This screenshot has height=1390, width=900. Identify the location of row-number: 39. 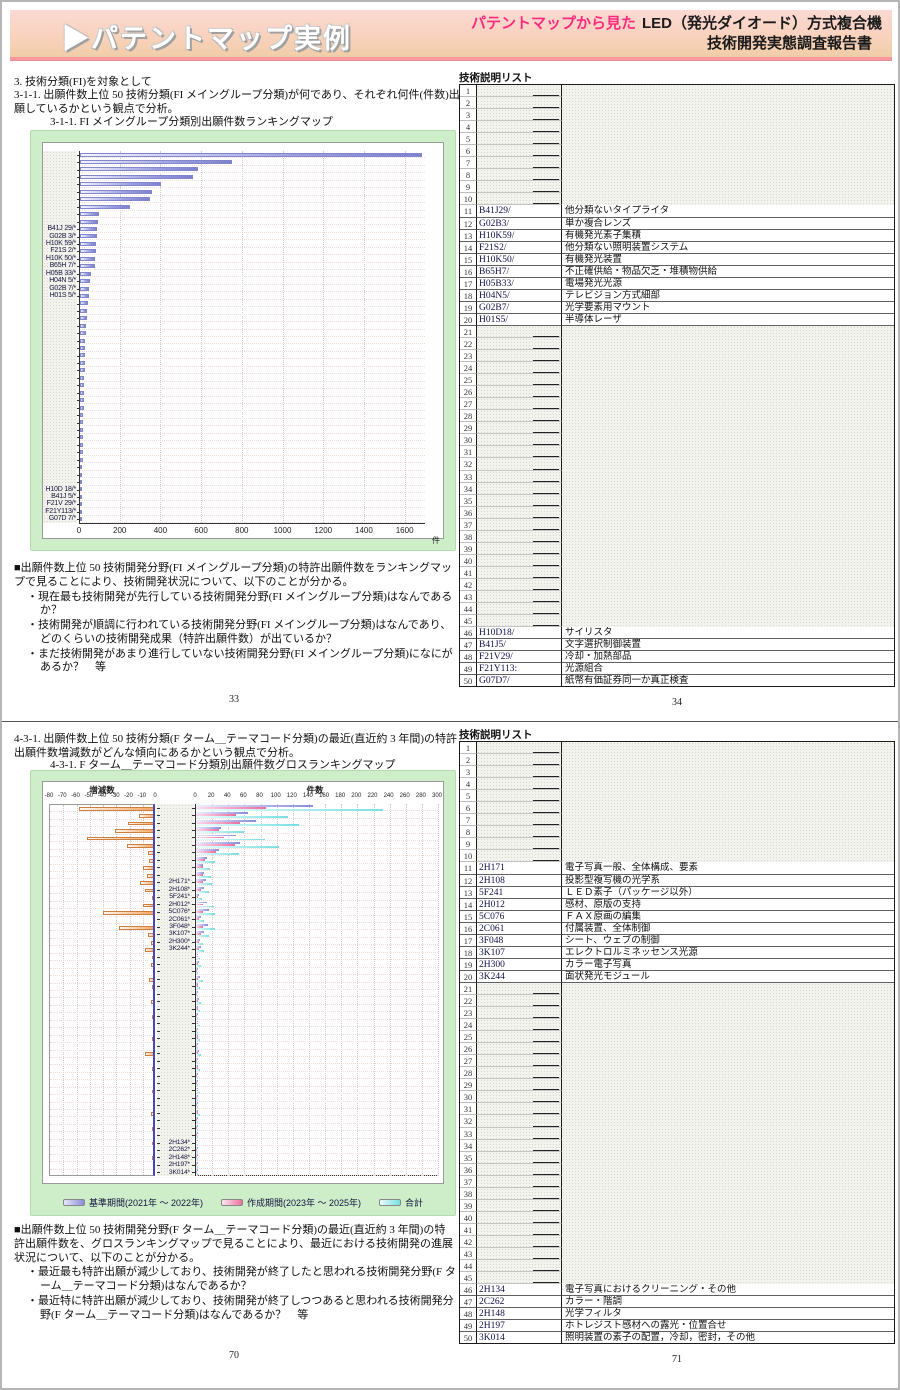
(468, 1205).